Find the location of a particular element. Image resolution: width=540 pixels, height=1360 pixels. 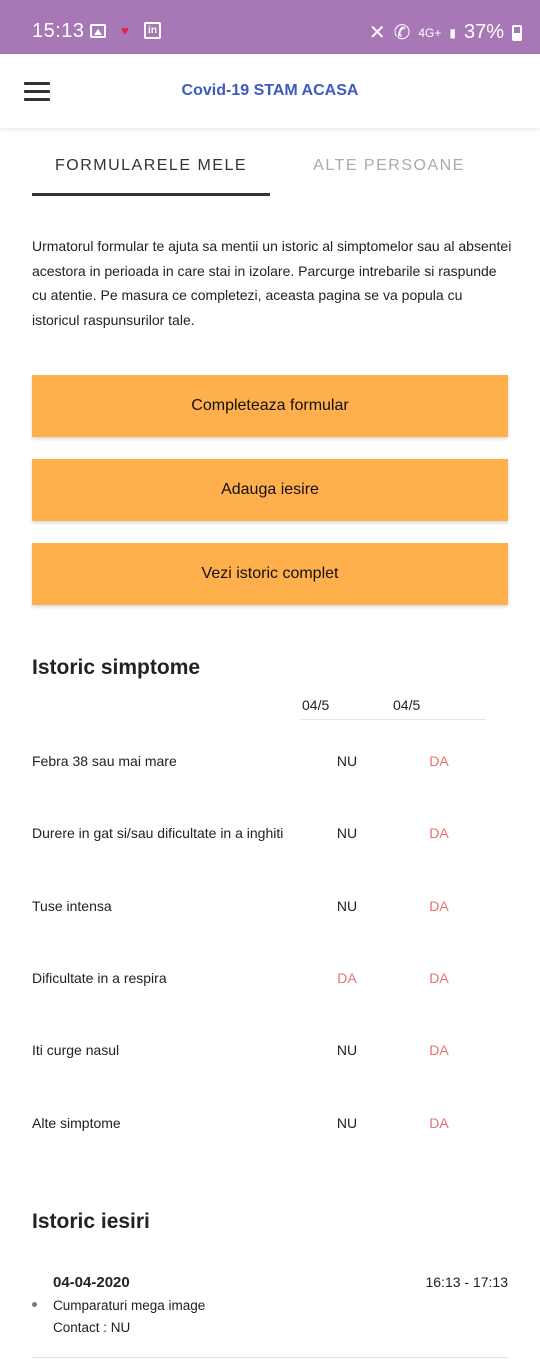

symptom-label: Febra 38 sau mai mare is located at coordinates (104, 761).